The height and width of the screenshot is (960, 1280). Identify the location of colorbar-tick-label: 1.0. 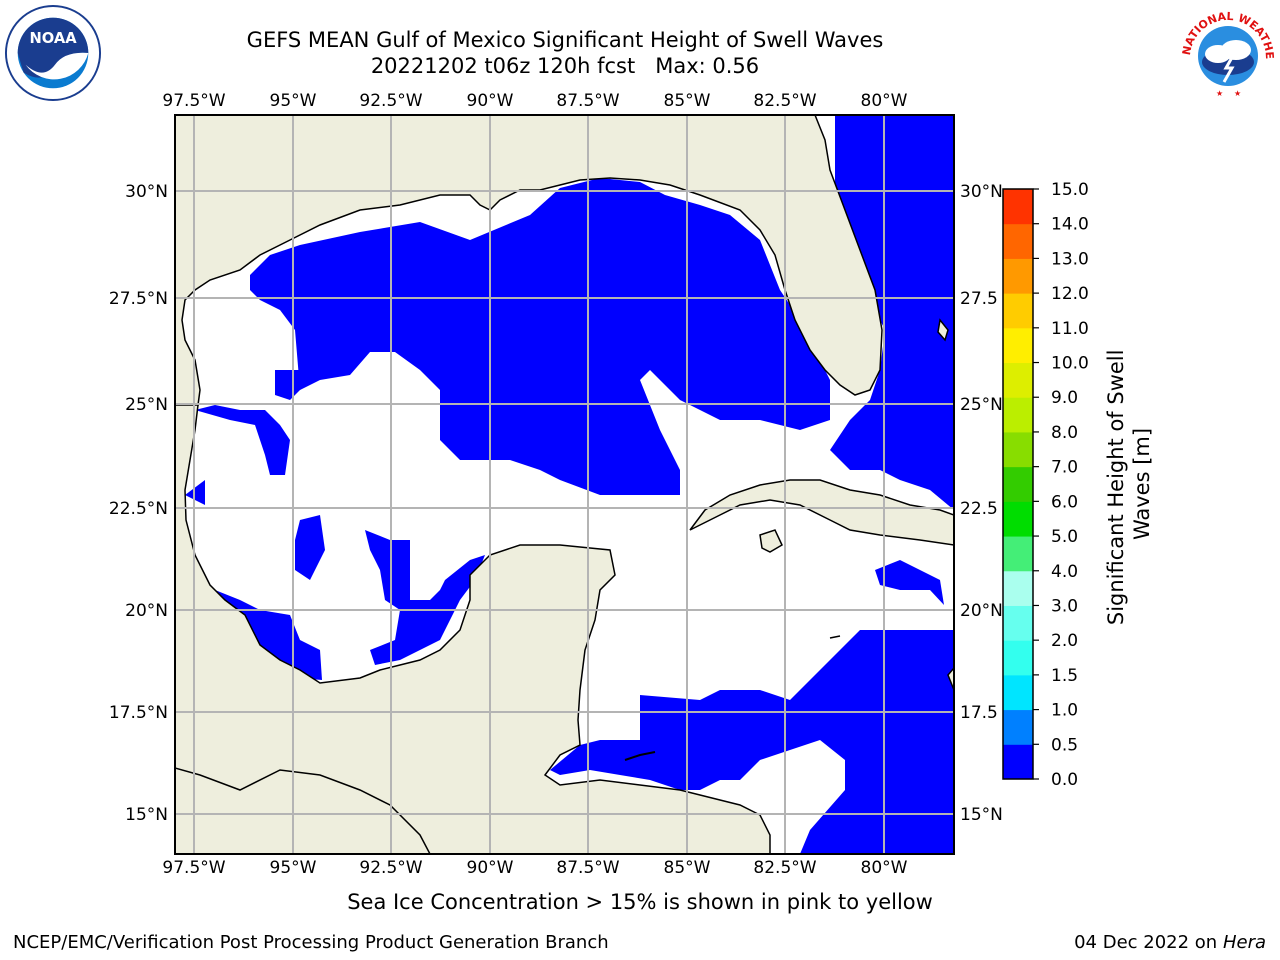
(1064, 711).